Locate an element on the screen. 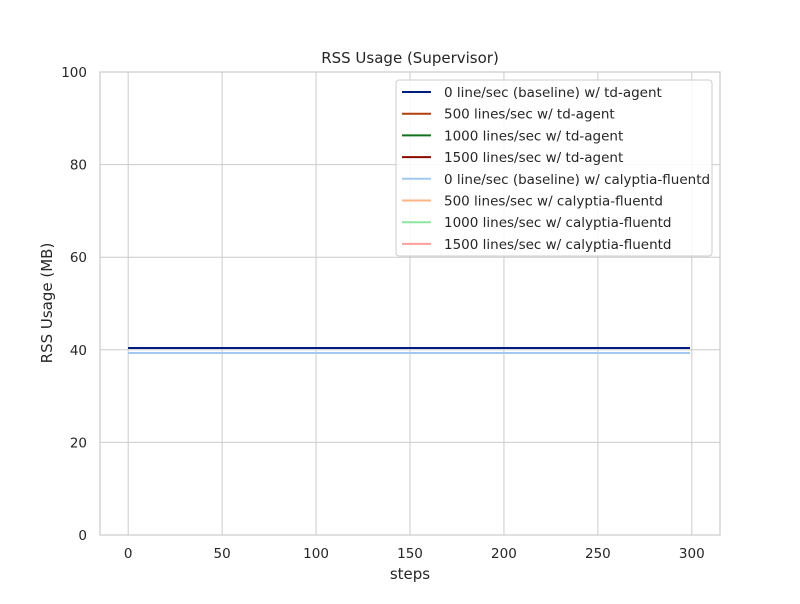 This screenshot has width=800, height=604. legend-entry-label: 1500 lines/sec w/ td-agent is located at coordinates (533, 158).